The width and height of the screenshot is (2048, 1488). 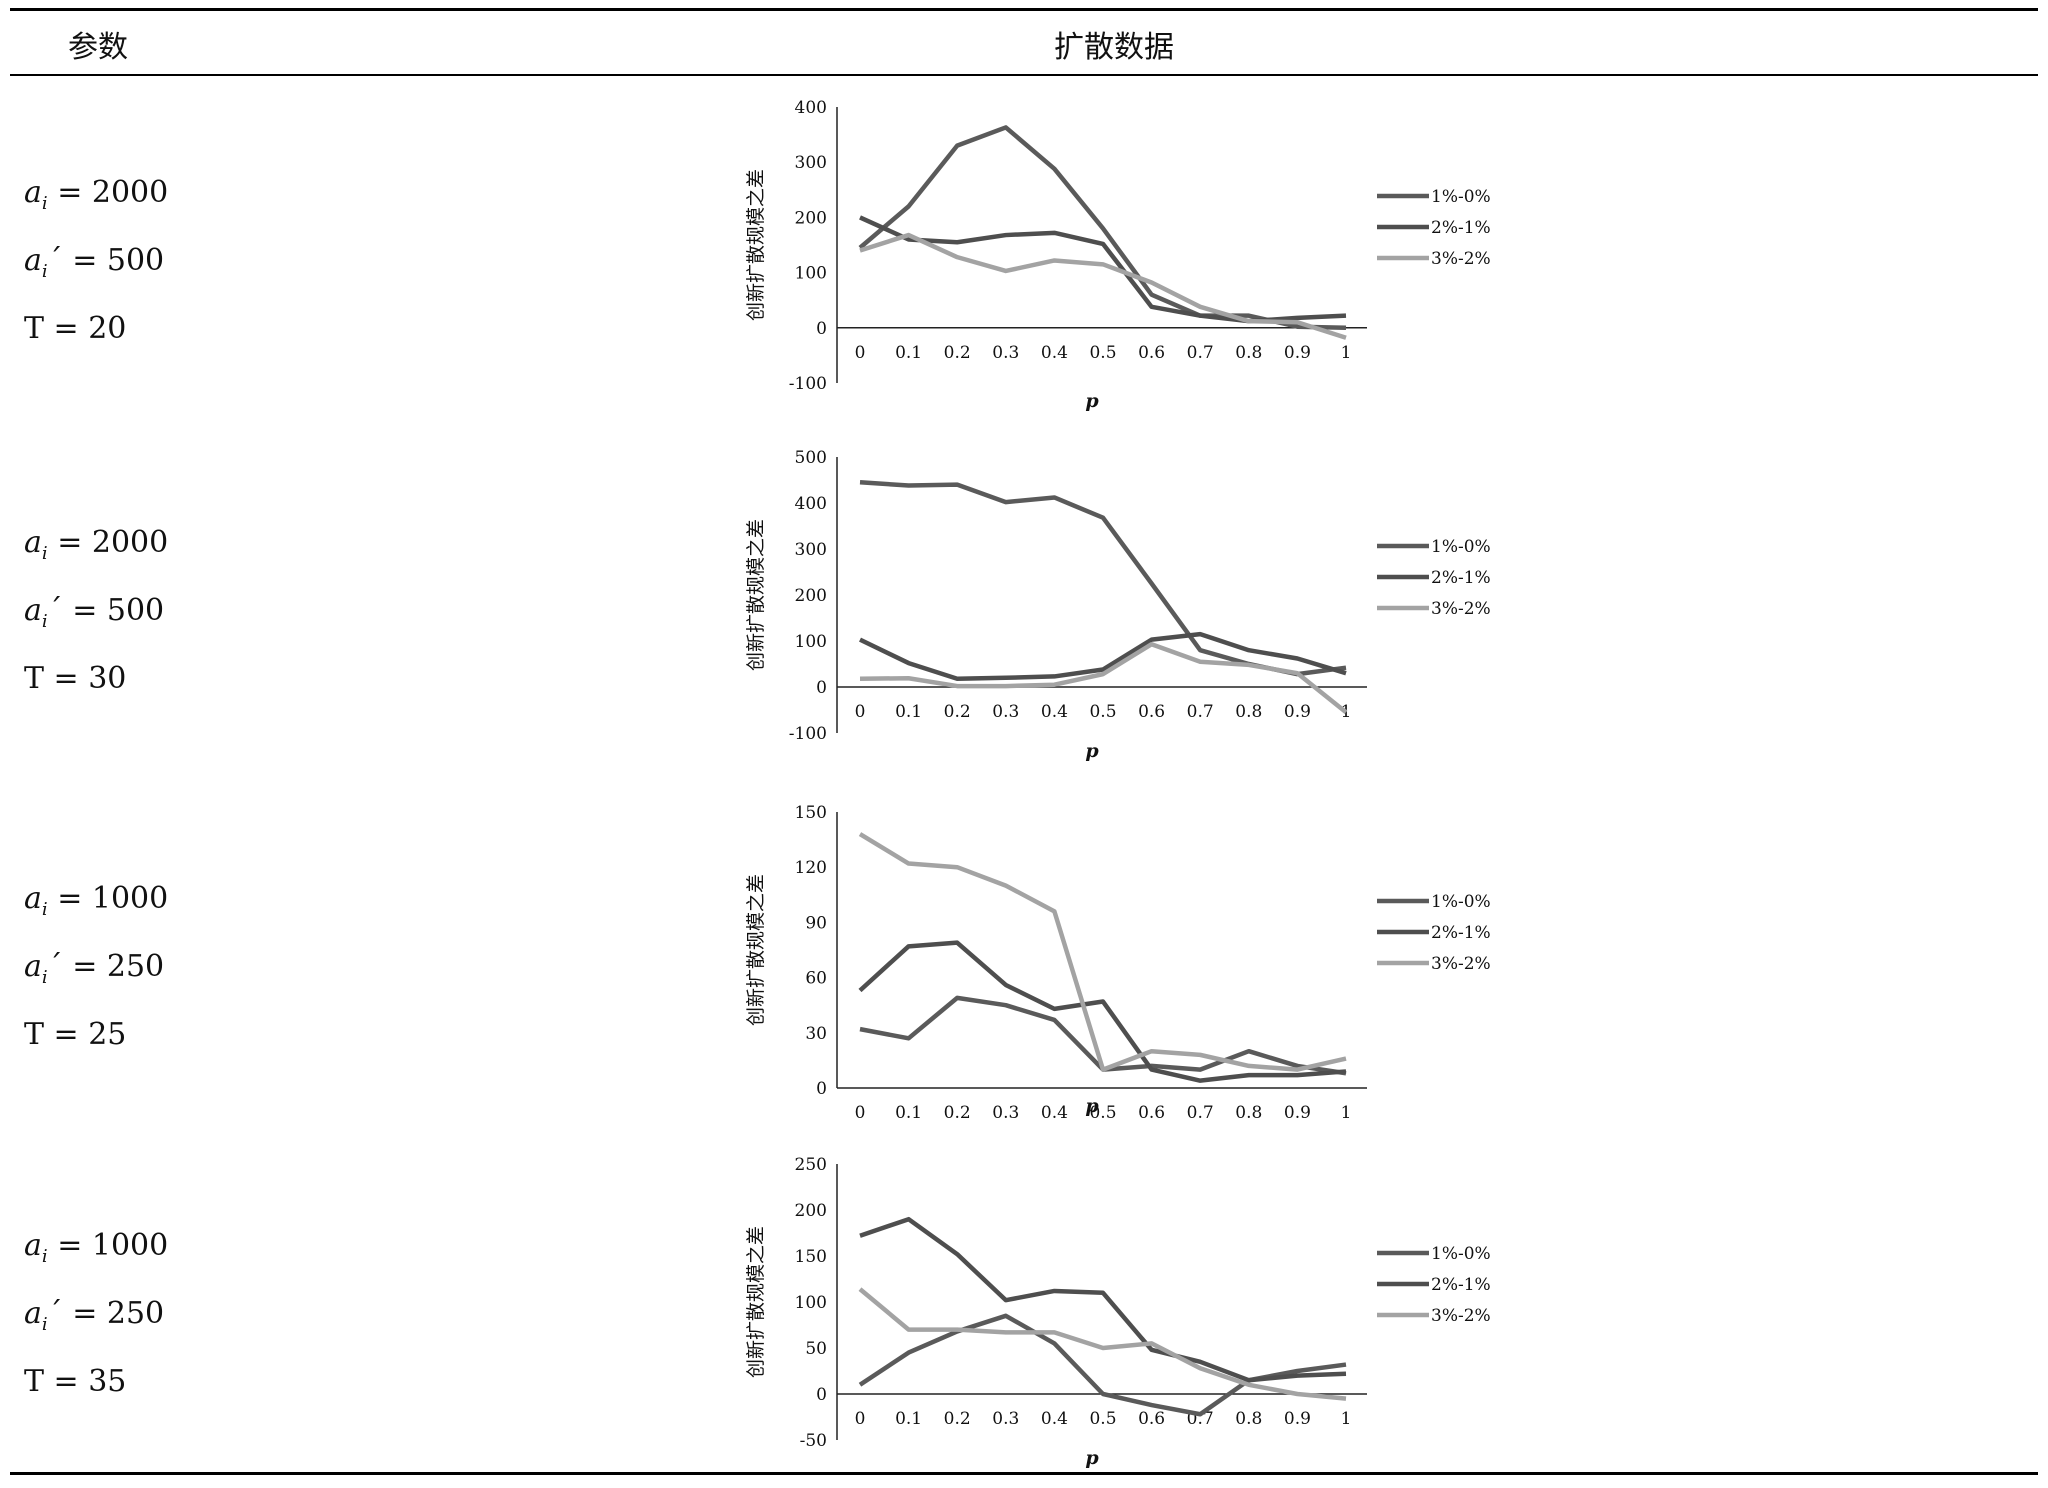 What do you see at coordinates (816, 1349) in the screenshot?
I see `y-tick-label: 50` at bounding box center [816, 1349].